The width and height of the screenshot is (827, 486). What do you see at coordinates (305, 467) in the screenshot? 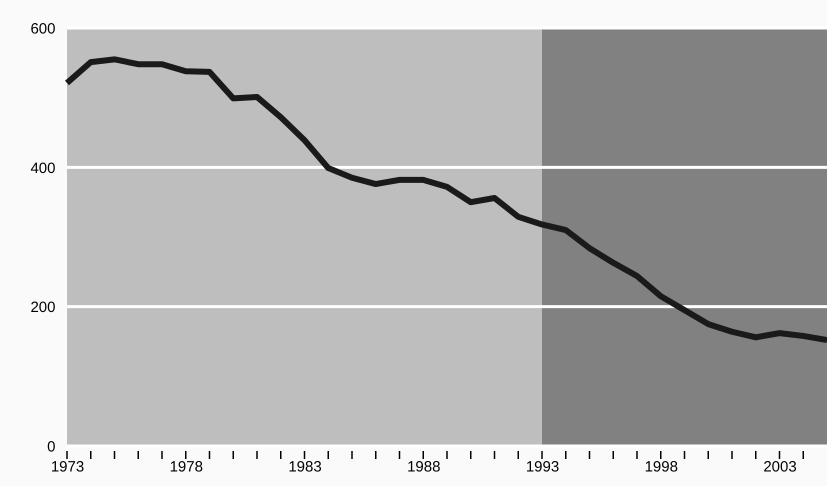
I see `x-tick-label: 1983` at bounding box center [305, 467].